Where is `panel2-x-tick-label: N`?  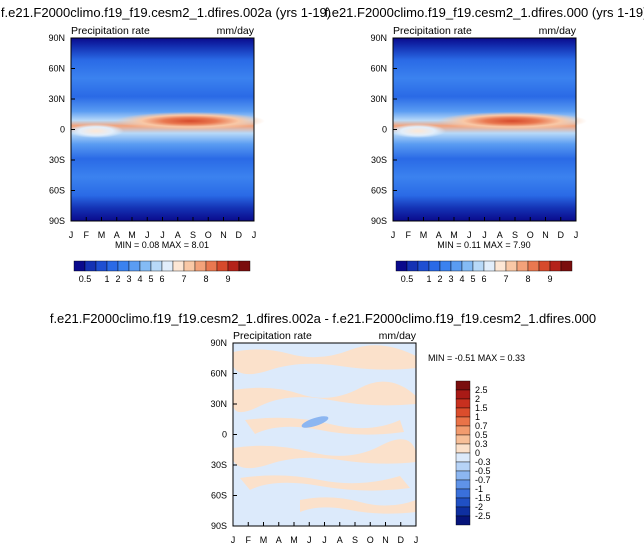 panel2-x-tick-label: N is located at coordinates (545, 235).